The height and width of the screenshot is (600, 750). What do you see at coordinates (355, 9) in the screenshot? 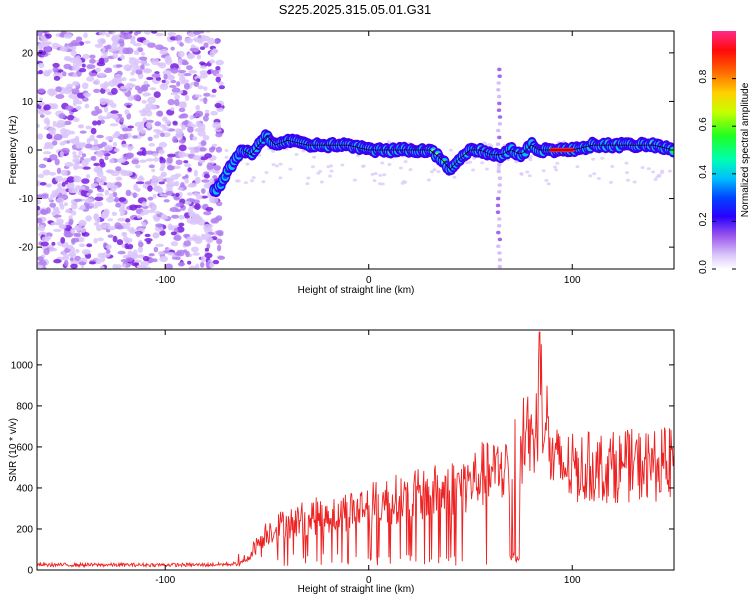
I see `chart-title: S225.2025.315.05.01.G31` at bounding box center [355, 9].